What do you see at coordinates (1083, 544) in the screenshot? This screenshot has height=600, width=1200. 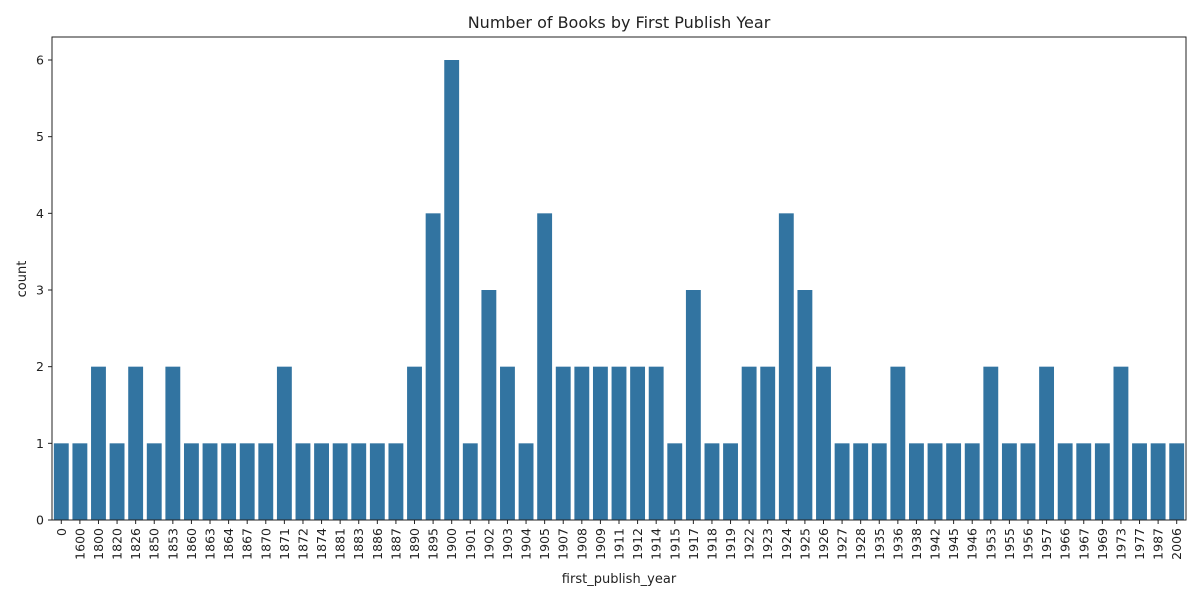 I see `x-tick-label: 1967` at bounding box center [1083, 544].